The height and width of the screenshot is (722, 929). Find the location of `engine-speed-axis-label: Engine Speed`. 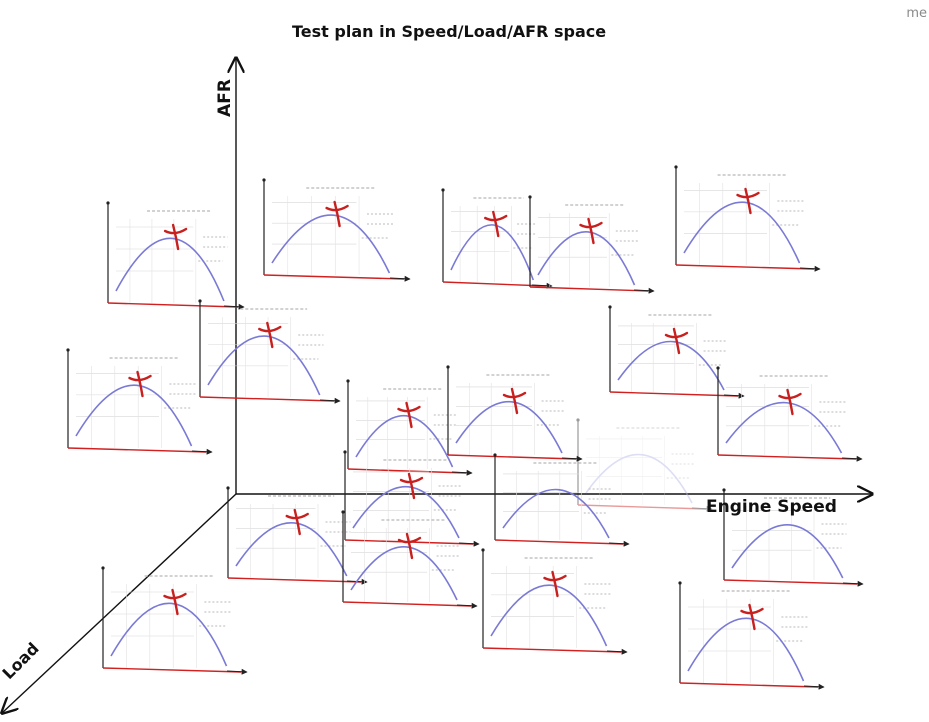

engine-speed-axis-label: Engine Speed is located at coordinates (771, 507).